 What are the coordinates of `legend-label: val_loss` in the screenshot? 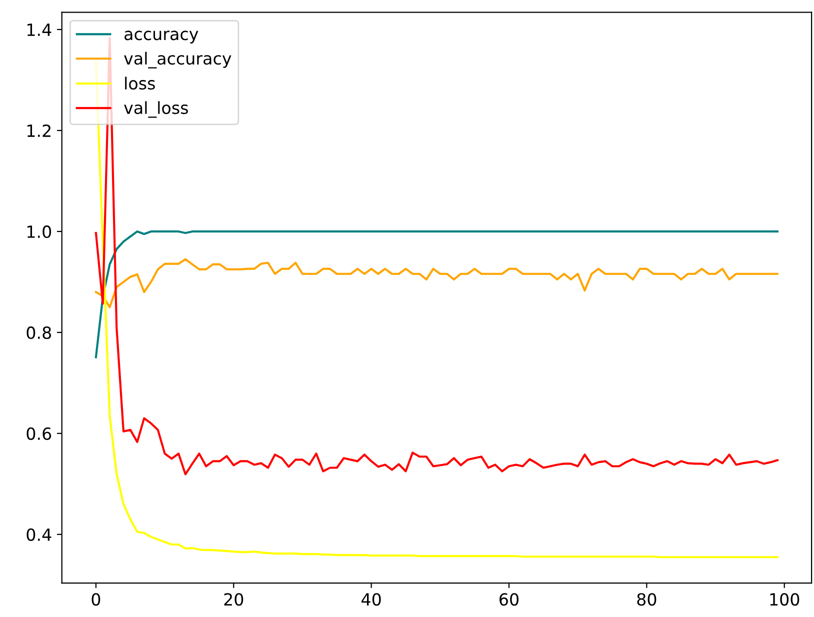 It's located at (156, 109).